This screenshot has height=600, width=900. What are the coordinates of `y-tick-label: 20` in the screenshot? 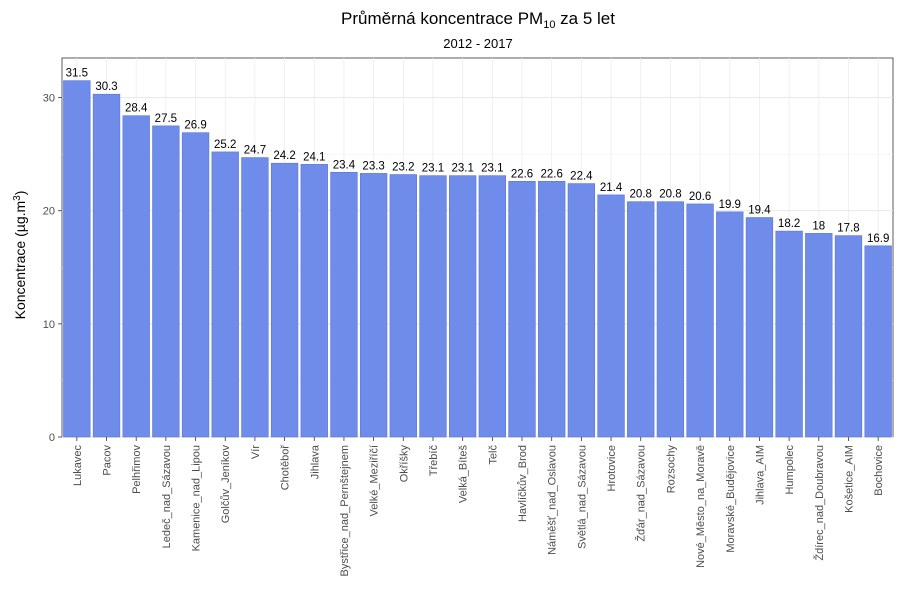 It's located at (49, 212).